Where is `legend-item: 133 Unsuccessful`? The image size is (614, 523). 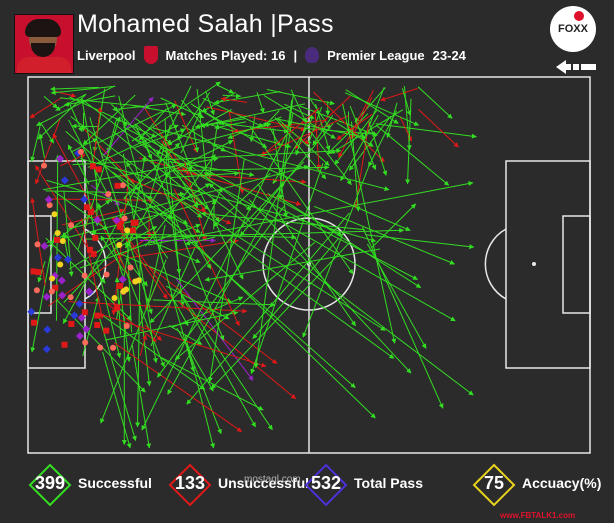
legend-item: 133 Unsuccessful is located at coordinates (243, 485).